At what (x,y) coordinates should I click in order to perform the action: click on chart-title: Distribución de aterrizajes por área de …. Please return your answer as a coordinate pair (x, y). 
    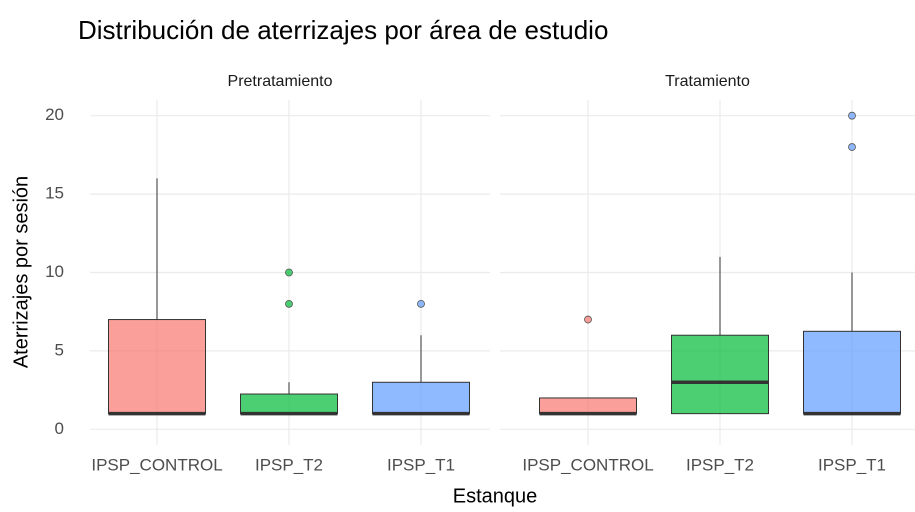
    Looking at the image, I should click on (343, 30).